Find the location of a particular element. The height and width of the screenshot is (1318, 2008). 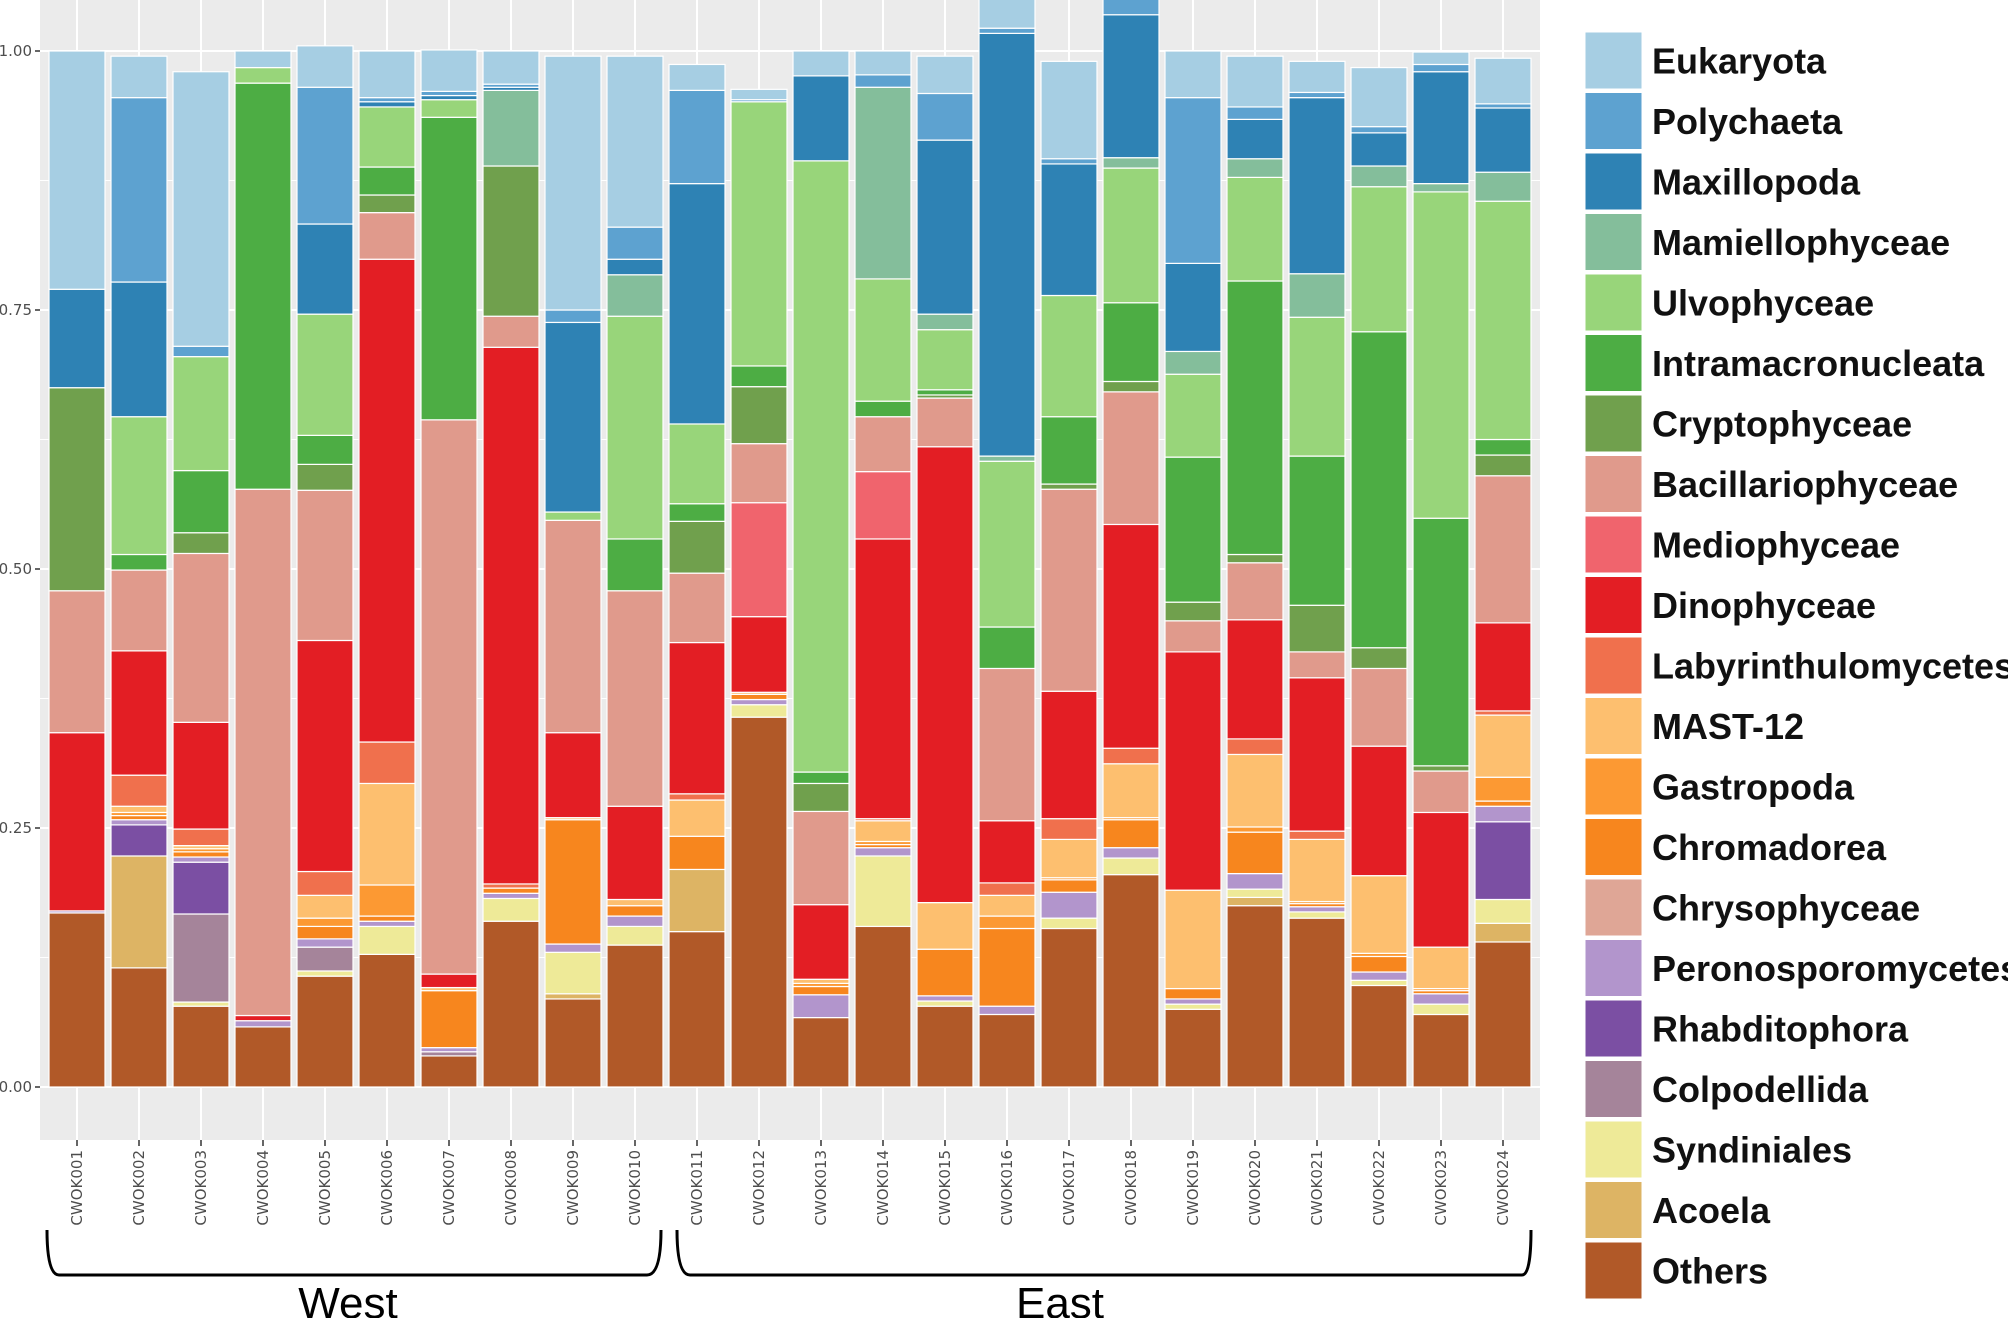

bar-stack-CWOK010 is located at coordinates (635, 571).